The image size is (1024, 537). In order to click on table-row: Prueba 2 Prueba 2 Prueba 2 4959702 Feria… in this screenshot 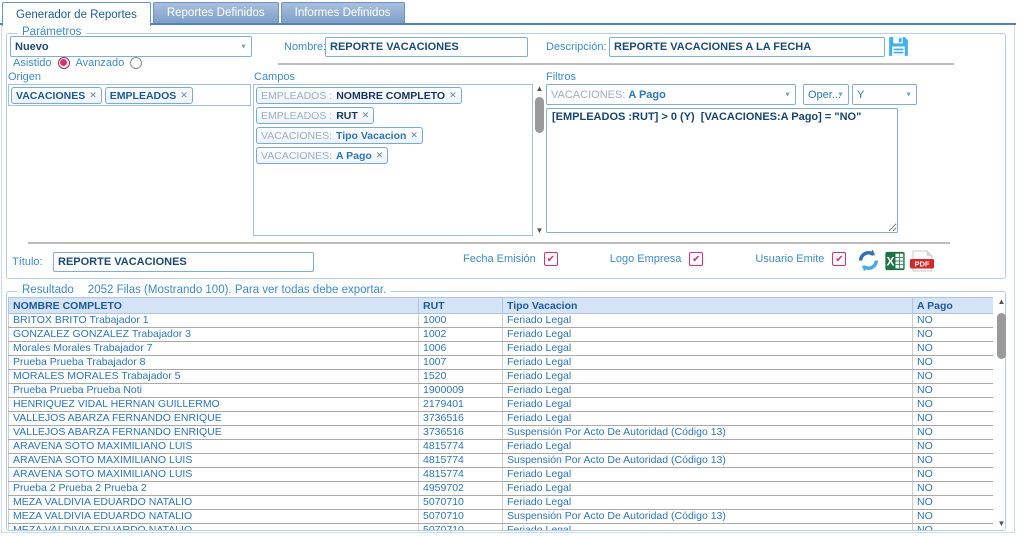, I will do `click(500, 488)`.